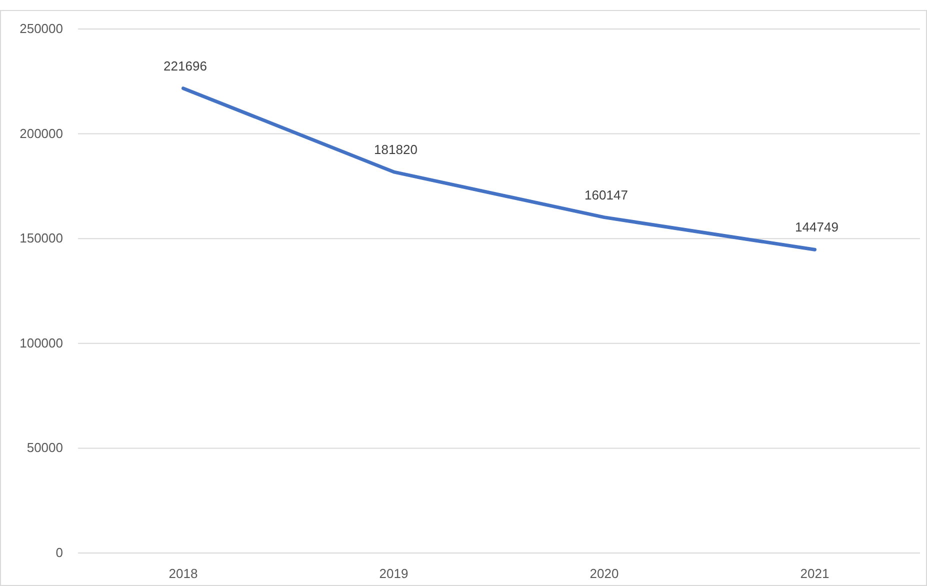 The width and height of the screenshot is (927, 586). Describe the element at coordinates (606, 194) in the screenshot. I see `data-label: 160147` at that location.